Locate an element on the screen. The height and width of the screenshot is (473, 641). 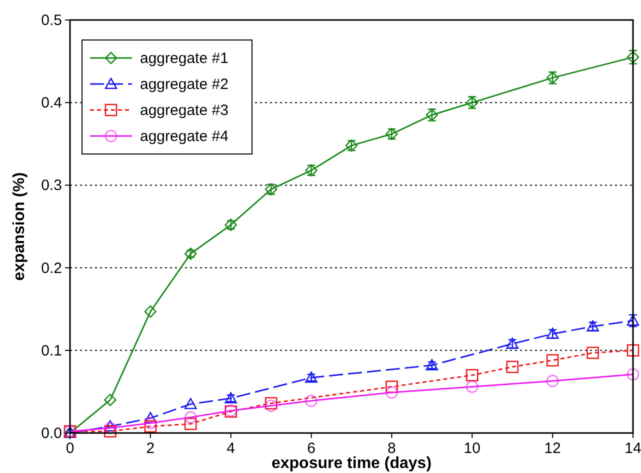
x-tick-label: 8 is located at coordinates (392, 448).